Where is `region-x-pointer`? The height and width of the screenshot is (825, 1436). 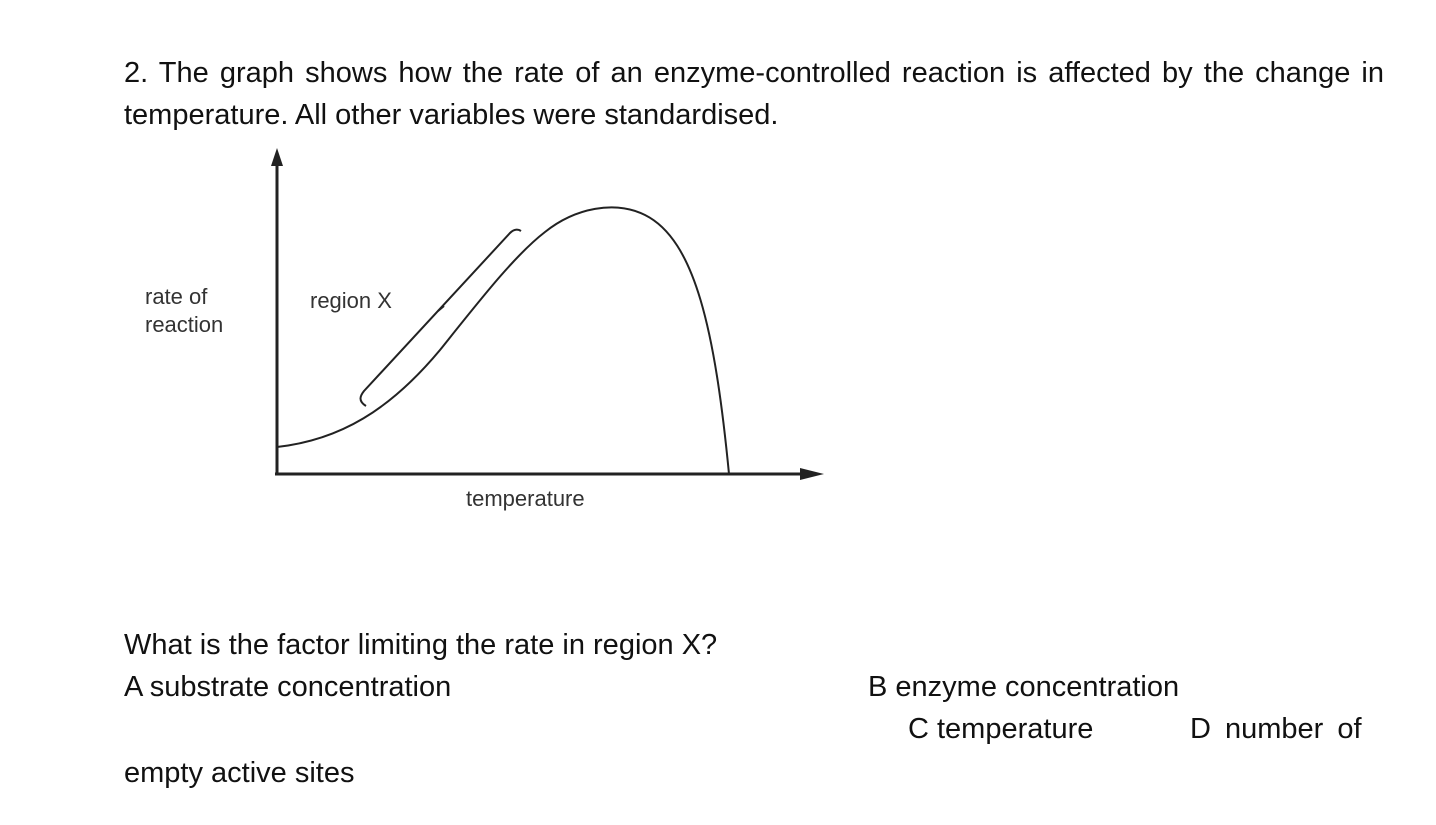
region-x-pointer is located at coordinates (441, 308).